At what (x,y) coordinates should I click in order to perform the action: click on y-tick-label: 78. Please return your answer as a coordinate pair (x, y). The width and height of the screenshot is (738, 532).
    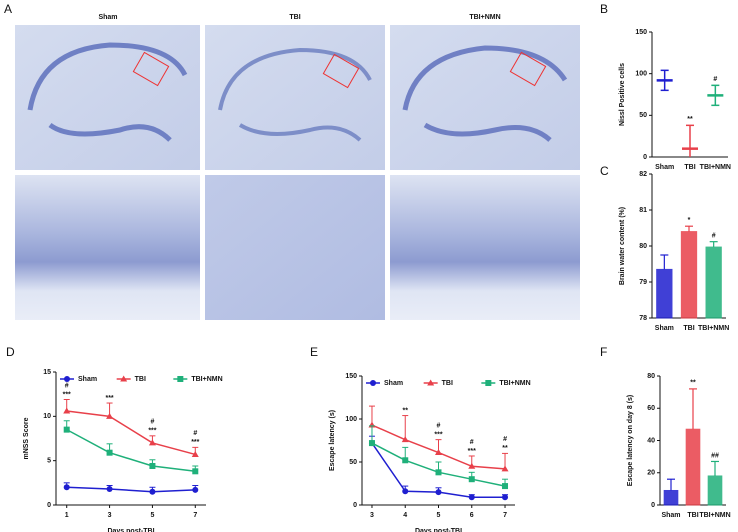
    Looking at the image, I should click on (643, 318).